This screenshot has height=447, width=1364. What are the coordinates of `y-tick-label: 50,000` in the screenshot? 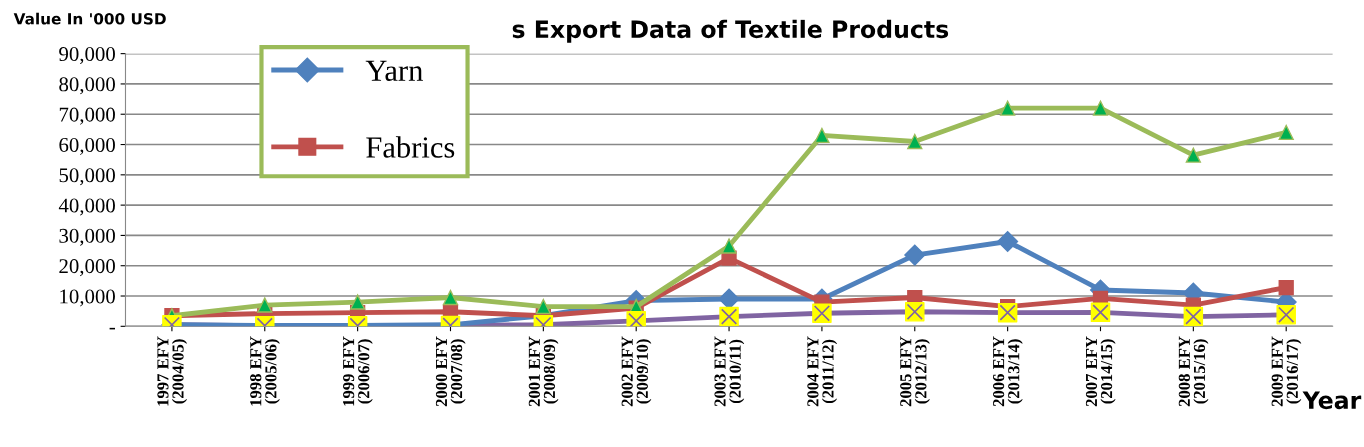 It's located at (87, 177).